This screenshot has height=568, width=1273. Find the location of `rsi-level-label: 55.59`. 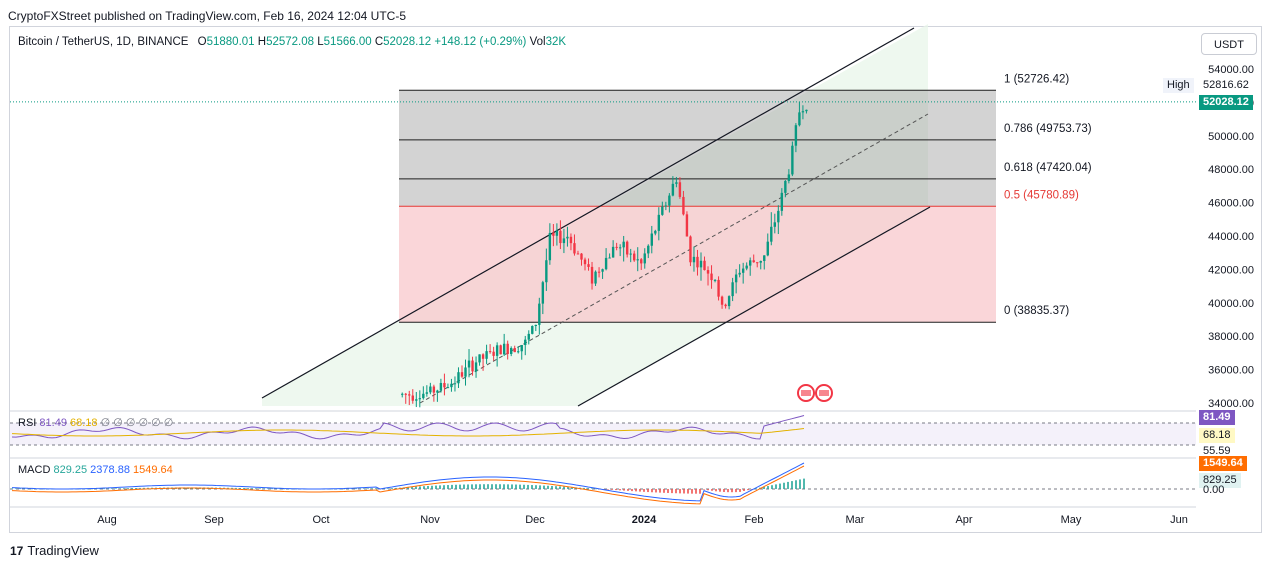

rsi-level-label: 55.59 is located at coordinates (1217, 451).